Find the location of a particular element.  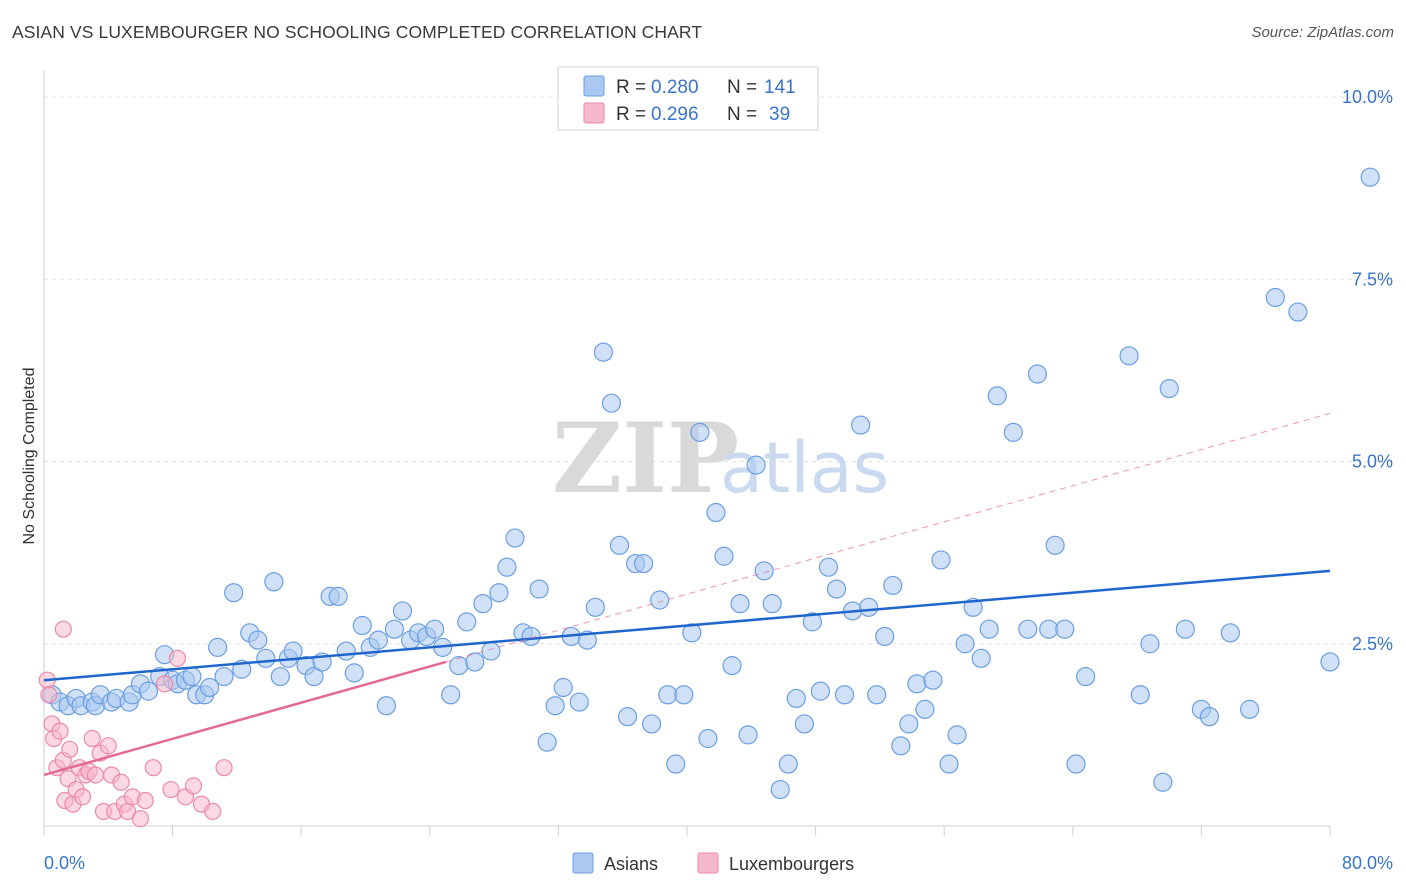

y-tick-labels: 2.5% 5.0% 7.5% 10.0% is located at coordinates (1367, 370).